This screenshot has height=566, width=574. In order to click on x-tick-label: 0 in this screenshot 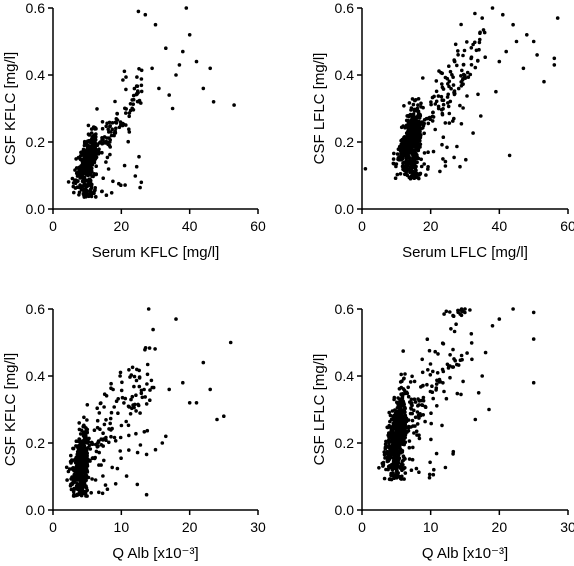, I will do `click(362, 527)`.